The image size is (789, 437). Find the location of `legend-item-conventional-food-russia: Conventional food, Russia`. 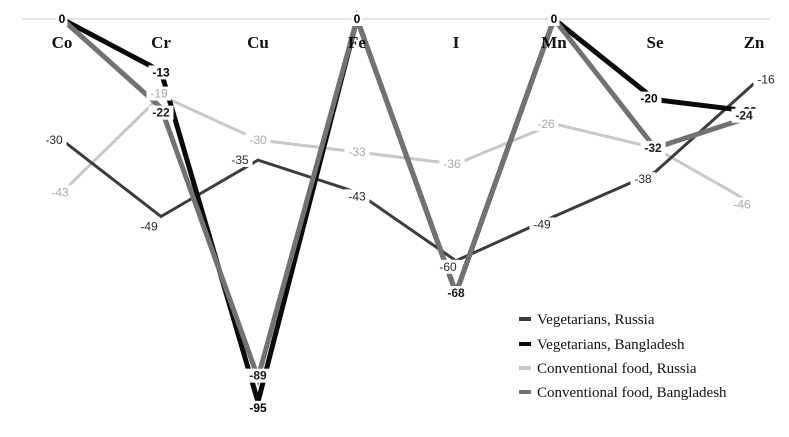

legend-item-conventional-food-russia: Conventional food, Russia is located at coordinates (608, 369).